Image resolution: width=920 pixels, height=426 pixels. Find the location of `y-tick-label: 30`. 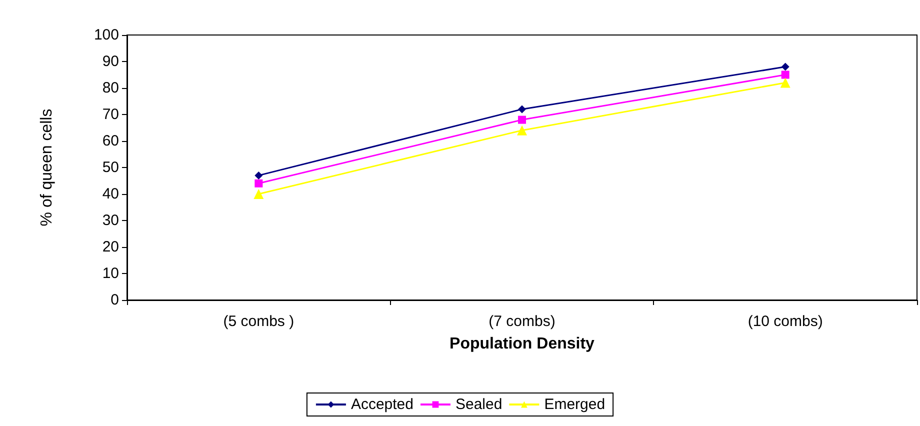

y-tick-label: 30 is located at coordinates (110, 220).